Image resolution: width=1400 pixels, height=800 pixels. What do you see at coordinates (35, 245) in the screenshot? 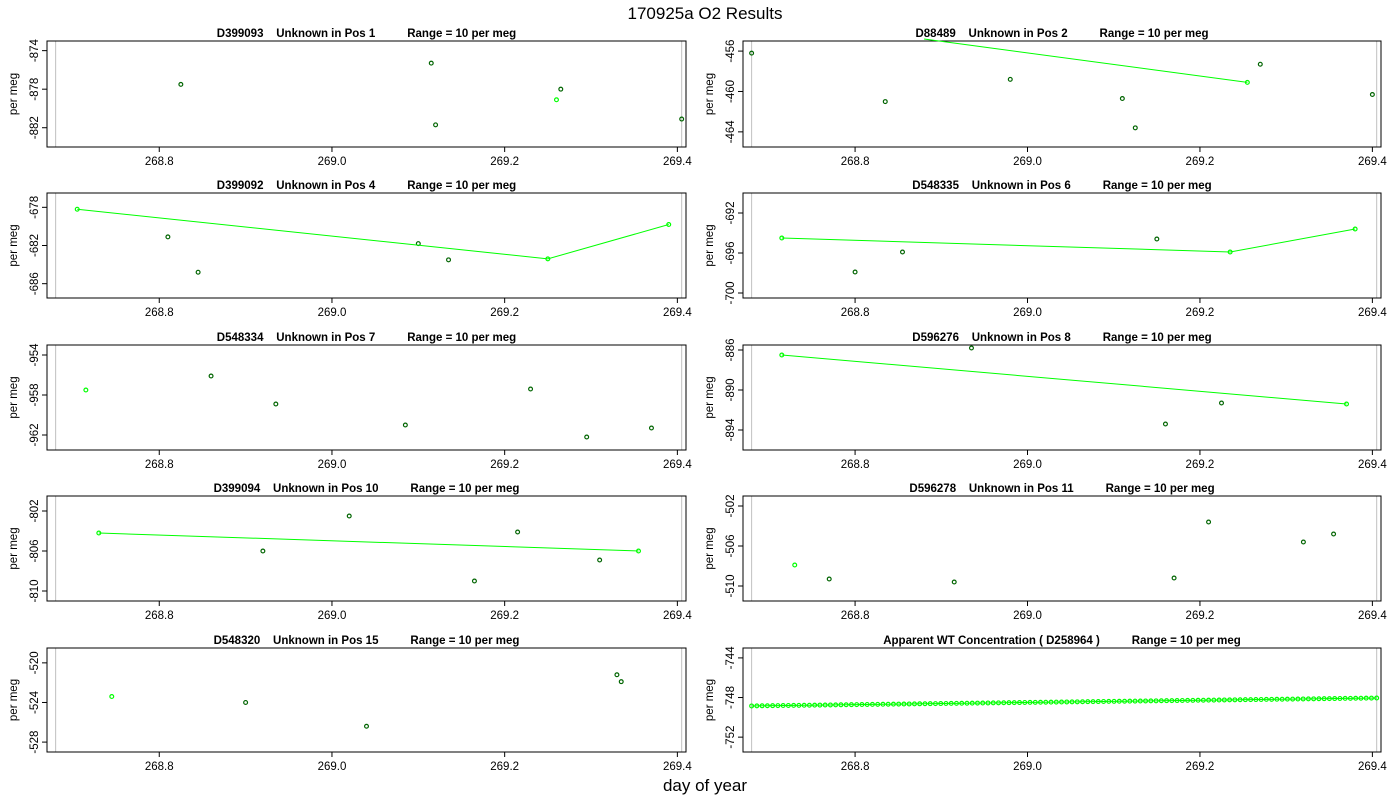
I see `y-tick-label: -682` at bounding box center [35, 245].